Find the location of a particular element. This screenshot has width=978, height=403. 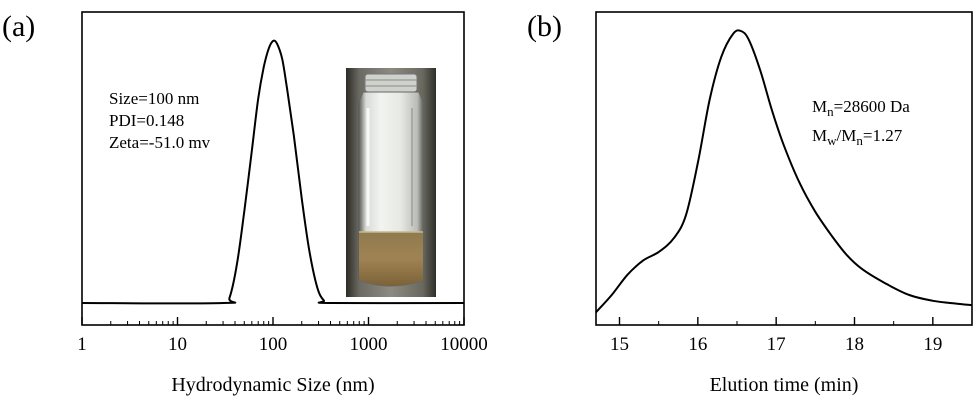

annotation-mn-rest: =28600 Da is located at coordinates (872, 106).